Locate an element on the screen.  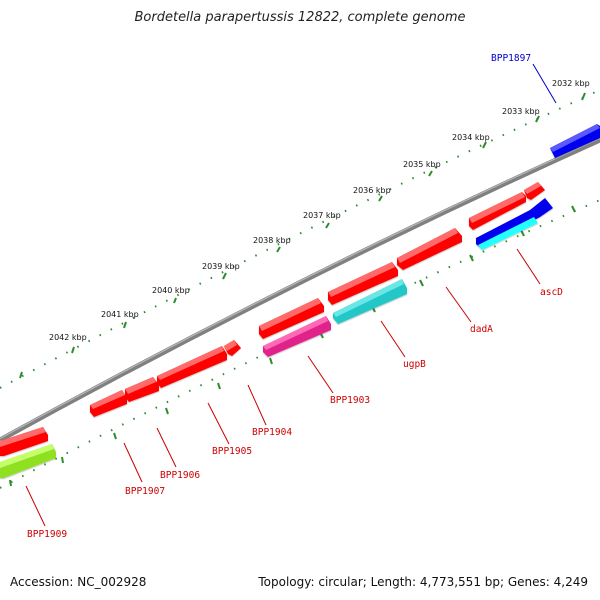
leader-ugpb is located at coordinates (393, 339).